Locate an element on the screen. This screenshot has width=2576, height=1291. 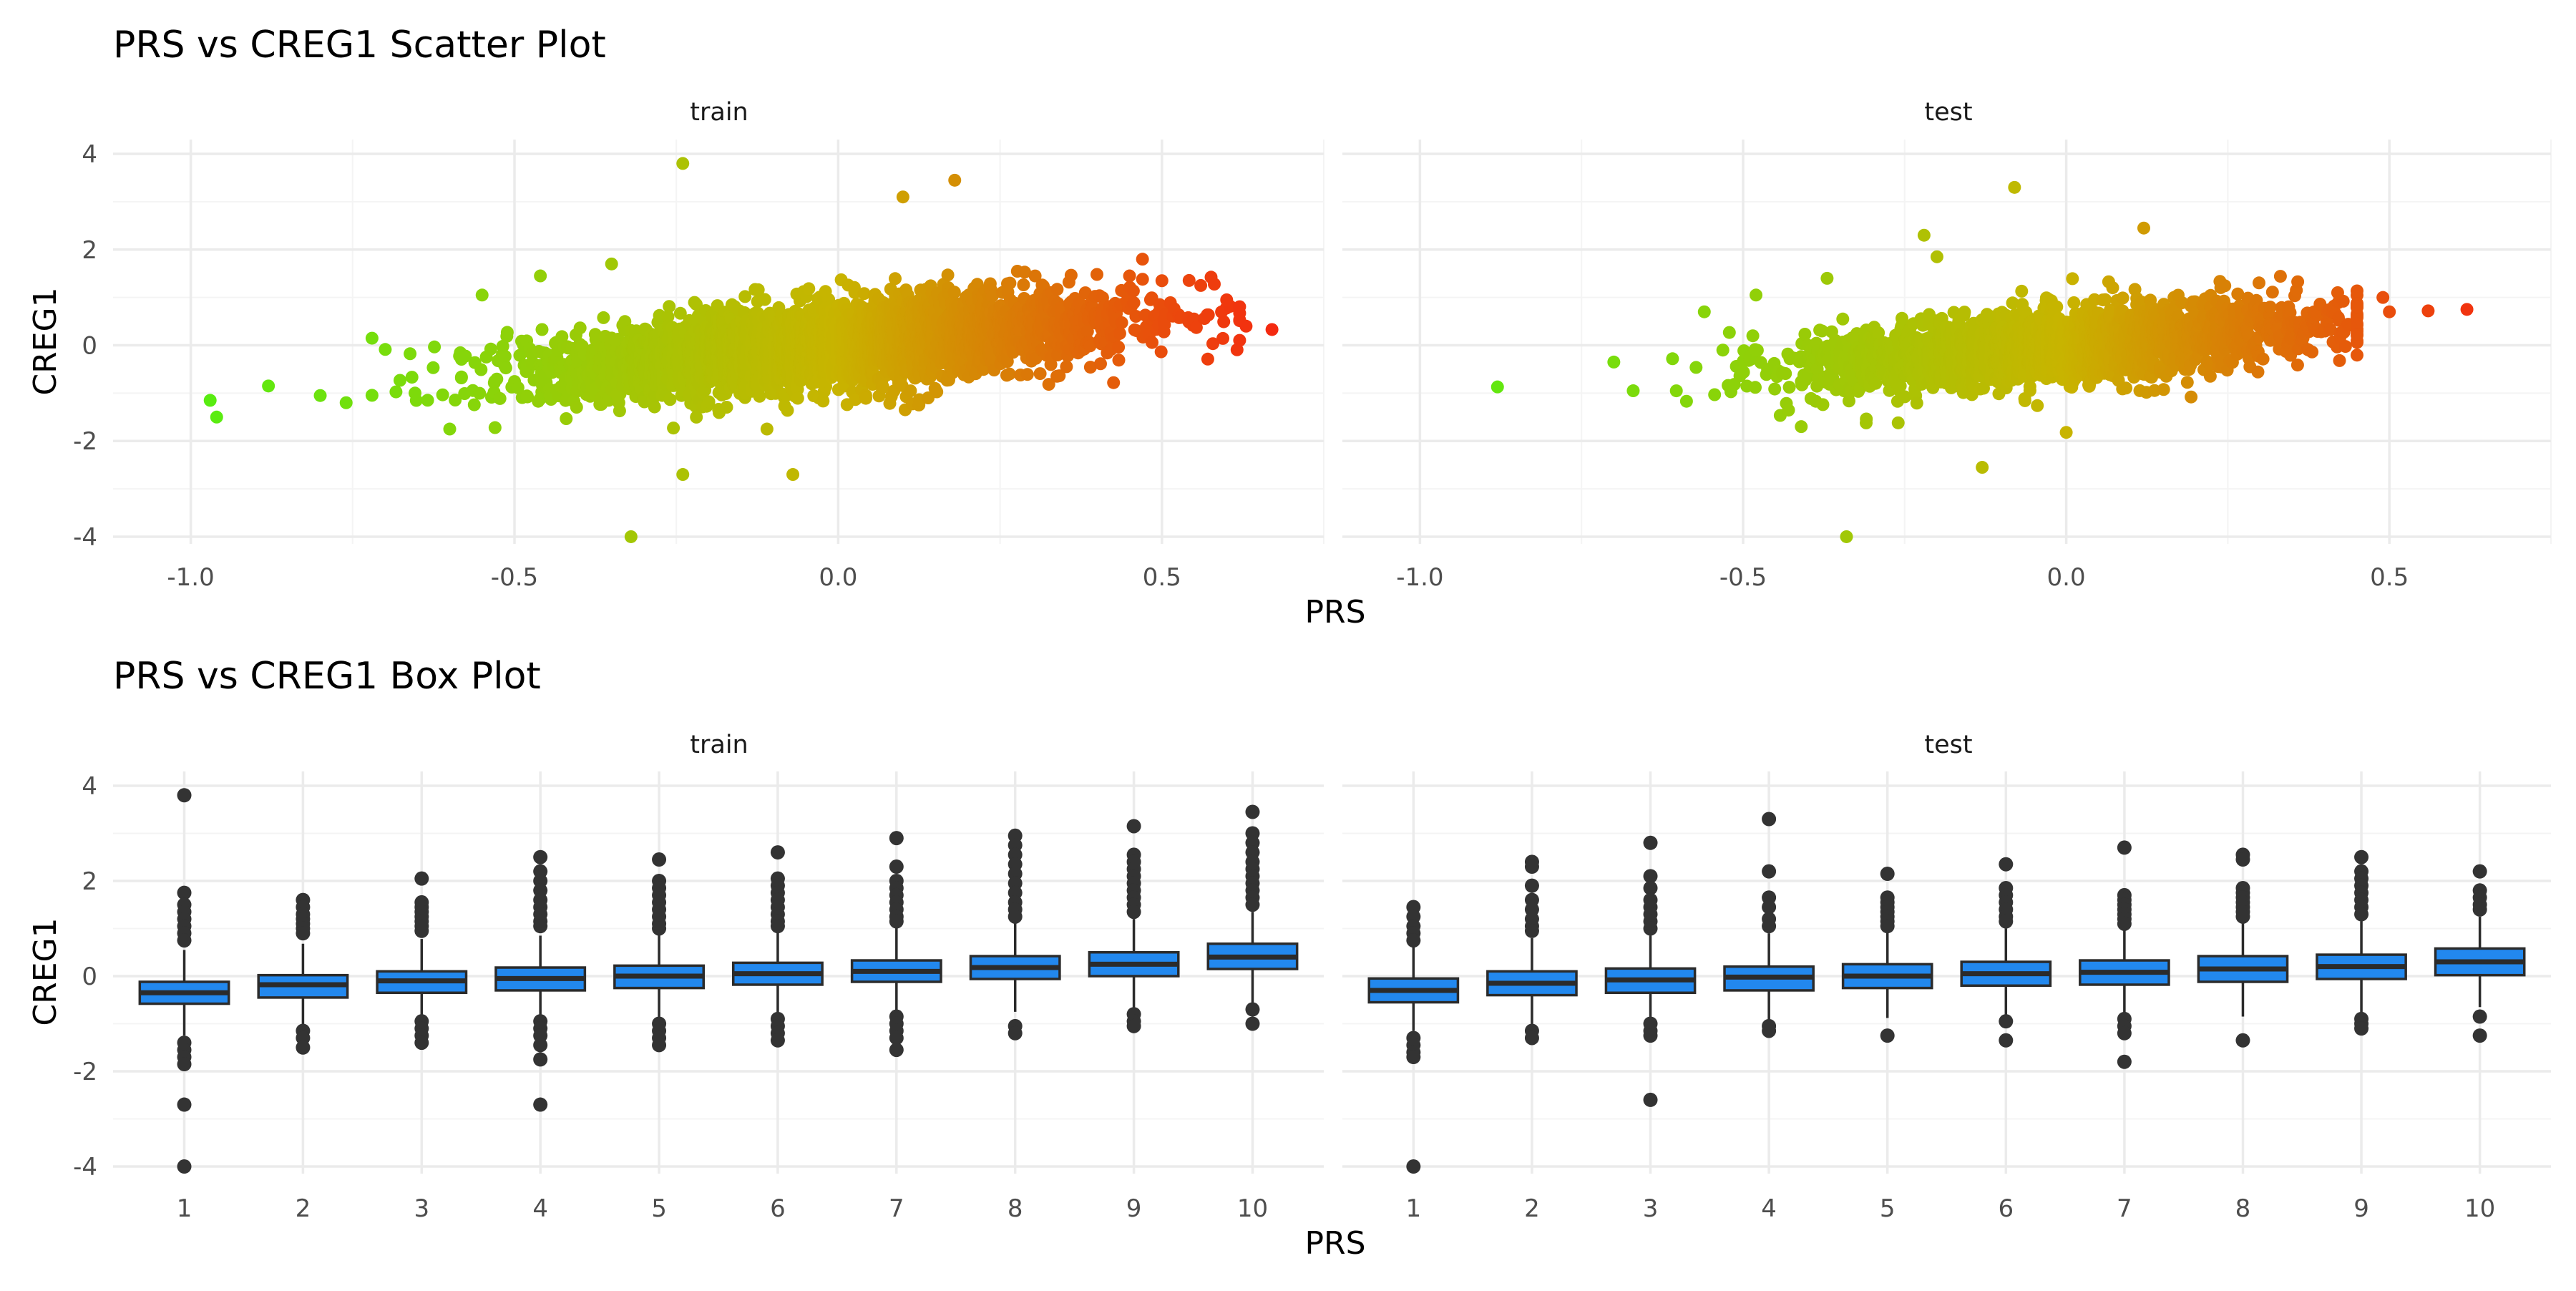
box-facet-label-test: test is located at coordinates (1948, 745).